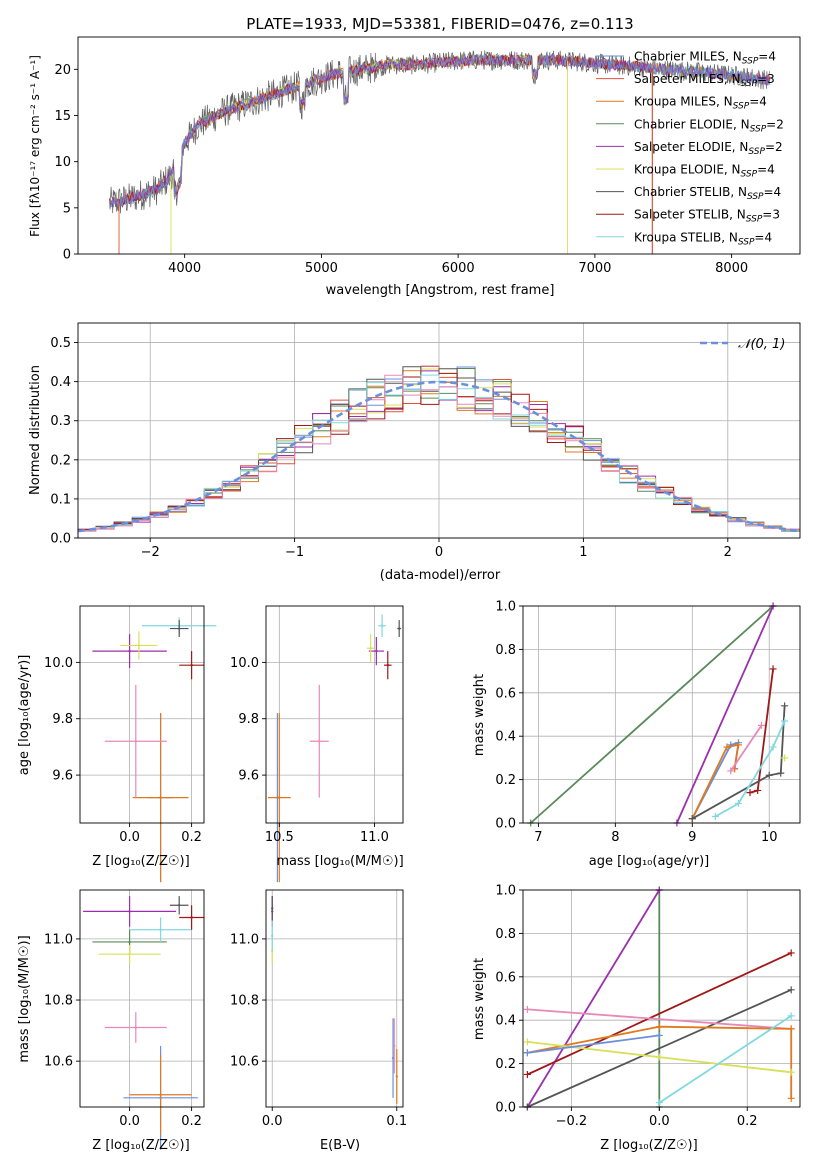  What do you see at coordinates (24, 715) in the screenshot?
I see `age-z-ylabel: age [log₁₀(age/yr)]` at bounding box center [24, 715].